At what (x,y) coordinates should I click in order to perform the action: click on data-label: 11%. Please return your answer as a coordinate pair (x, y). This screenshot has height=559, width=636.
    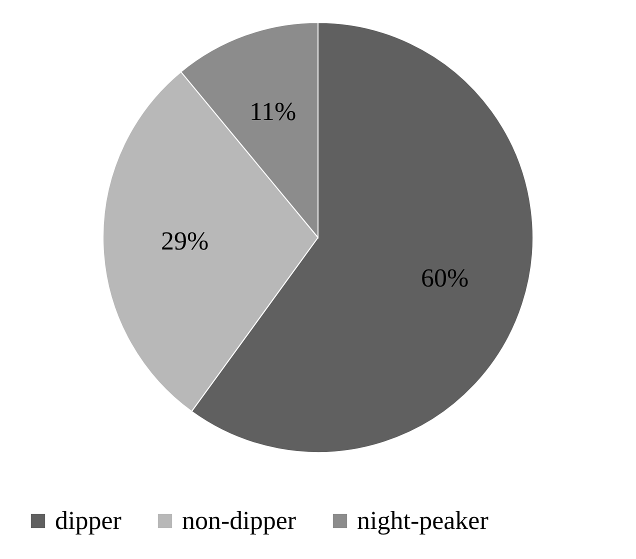
    Looking at the image, I should click on (272, 111).